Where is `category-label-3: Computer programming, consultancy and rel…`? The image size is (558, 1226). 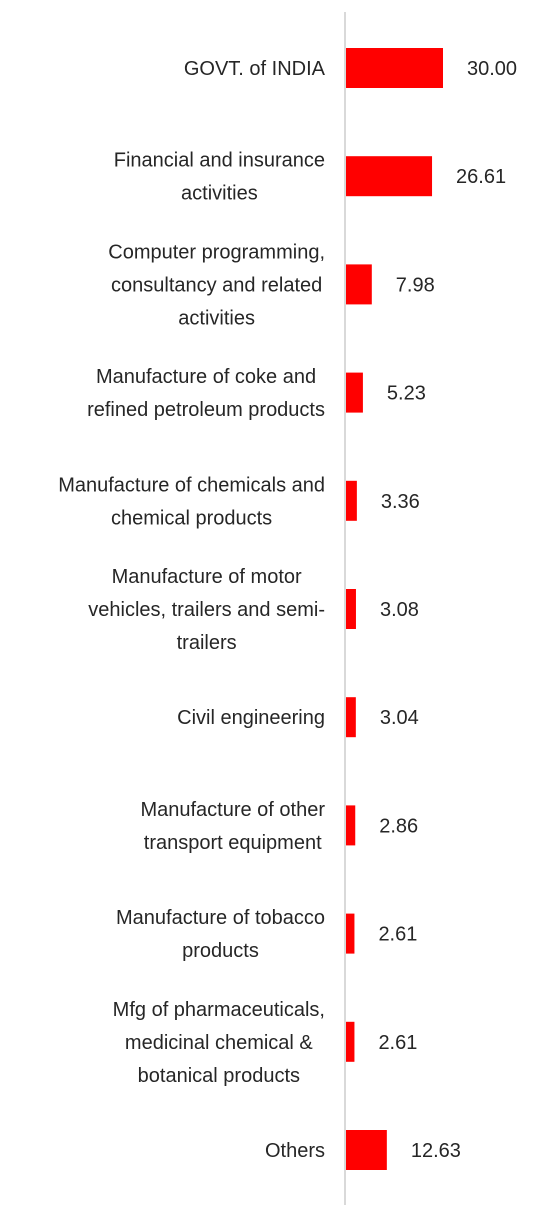
category-label-3: Computer programming, consultancy and rel… is located at coordinates (216, 285).